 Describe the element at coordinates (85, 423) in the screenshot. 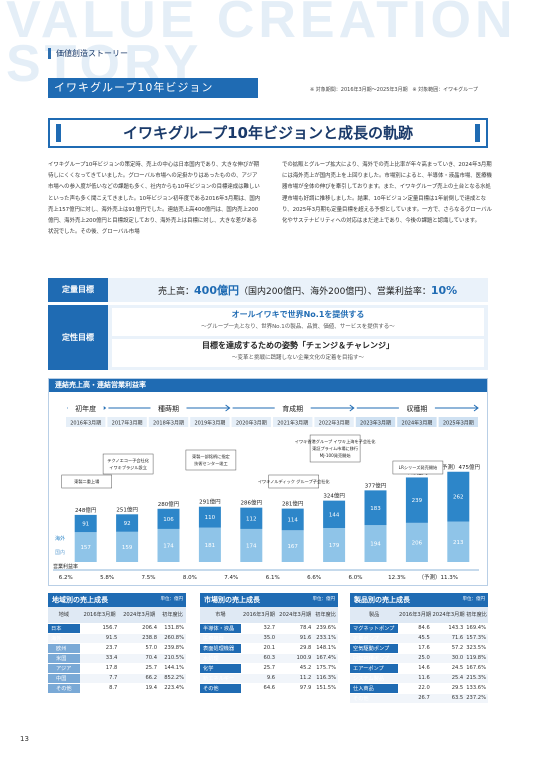

I see `year-label: 2016年3月期` at that location.